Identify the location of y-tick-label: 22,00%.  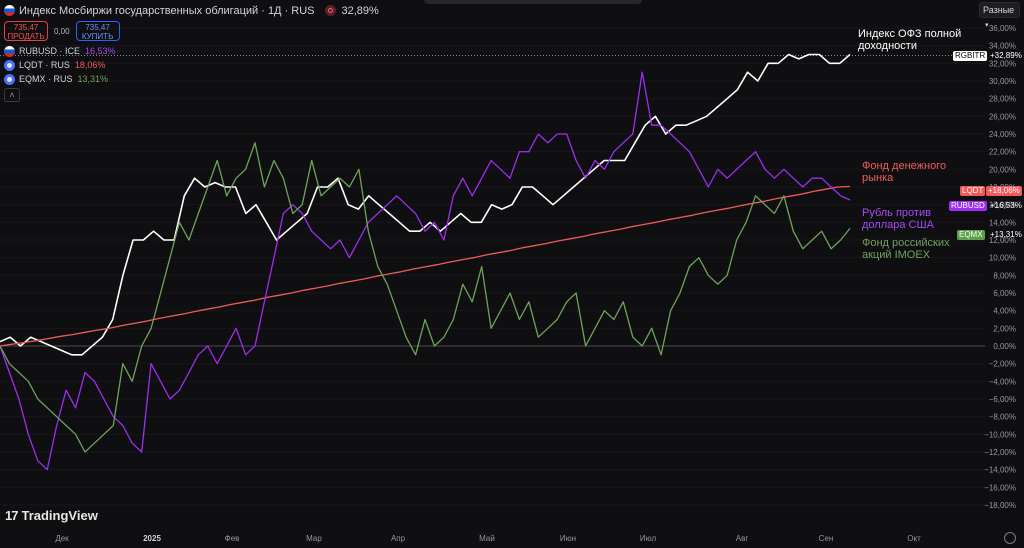
(1002, 152).